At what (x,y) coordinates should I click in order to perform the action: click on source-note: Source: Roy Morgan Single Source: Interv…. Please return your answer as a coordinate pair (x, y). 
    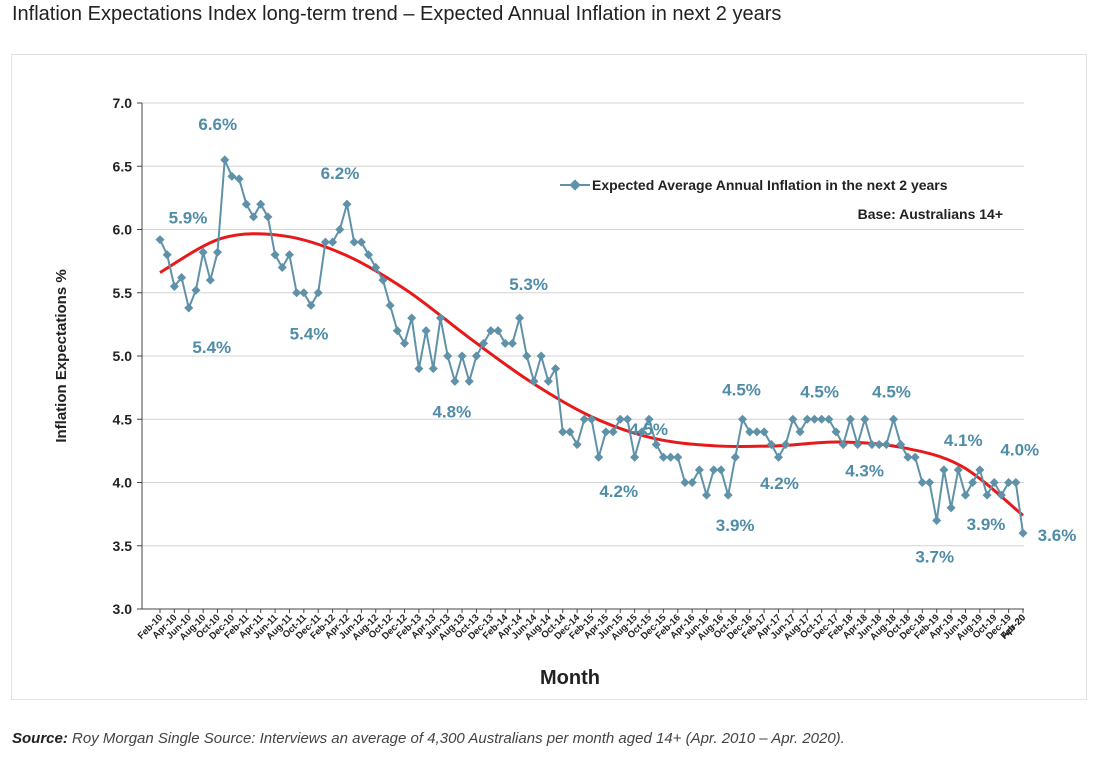
    Looking at the image, I should click on (428, 738).